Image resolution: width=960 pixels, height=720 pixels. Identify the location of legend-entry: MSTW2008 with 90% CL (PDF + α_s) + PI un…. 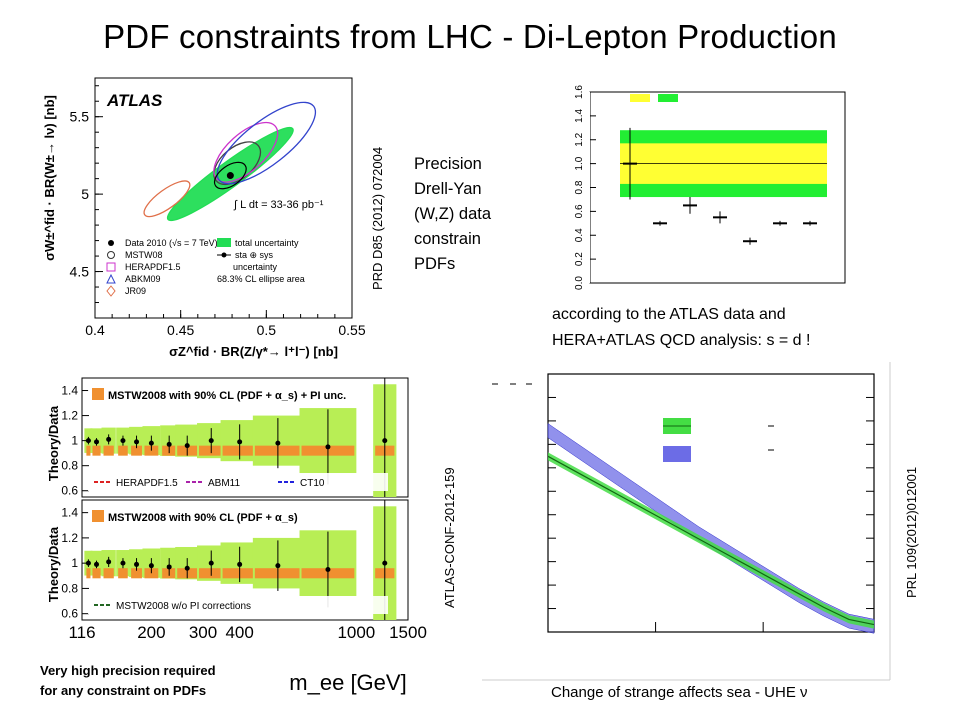
(227, 396).